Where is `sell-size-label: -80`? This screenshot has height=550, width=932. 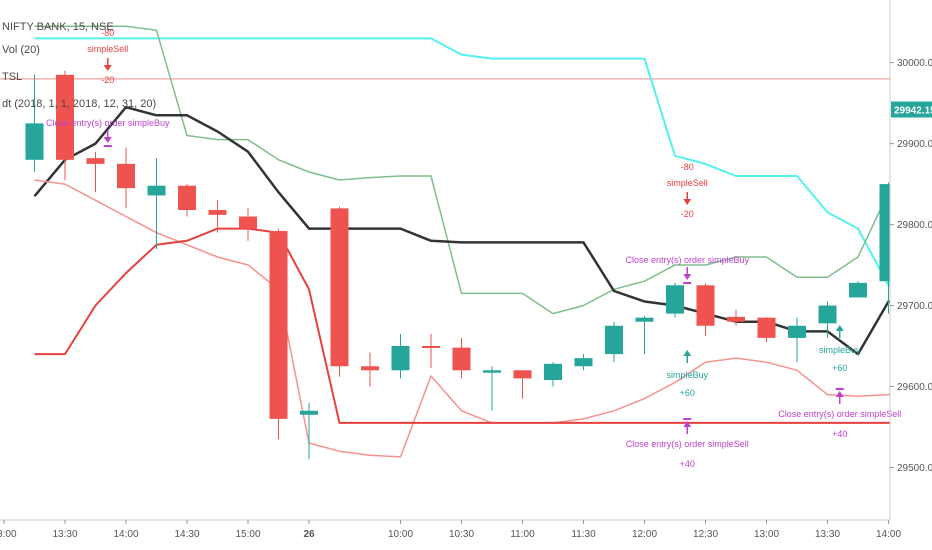
sell-size-label: -80 is located at coordinates (687, 167).